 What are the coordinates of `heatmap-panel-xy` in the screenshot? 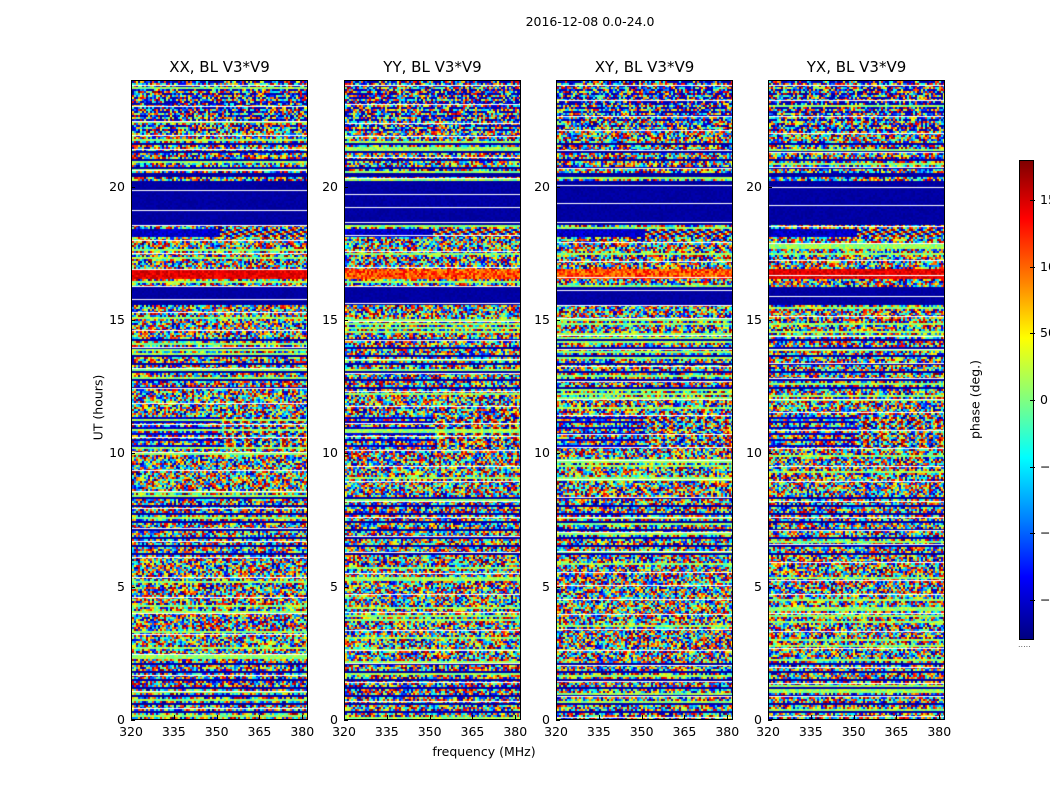 It's located at (644, 400).